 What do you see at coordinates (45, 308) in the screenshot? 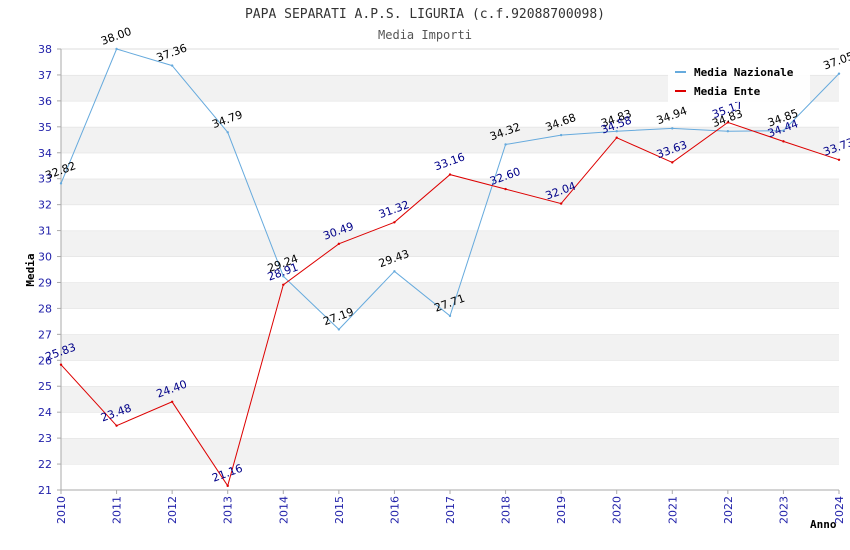
I see `y-tick-label: 28` at bounding box center [45, 308].